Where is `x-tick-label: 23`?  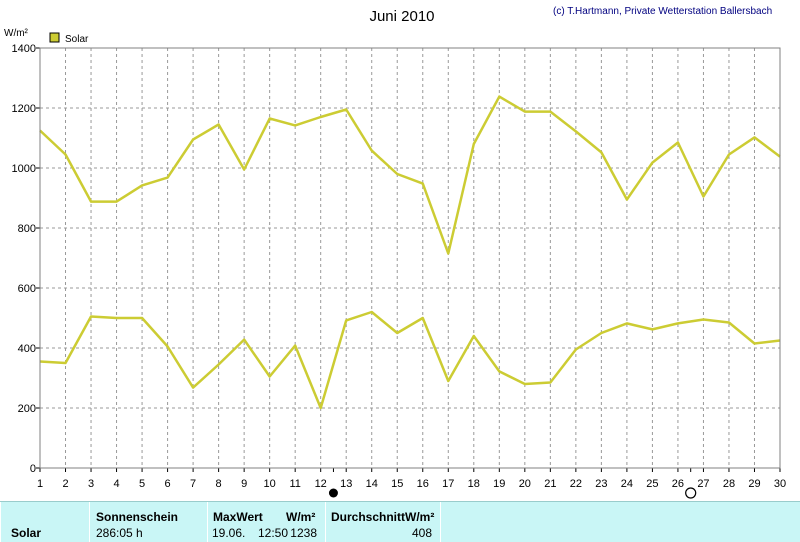
x-tick-label: 23 is located at coordinates (601, 484).